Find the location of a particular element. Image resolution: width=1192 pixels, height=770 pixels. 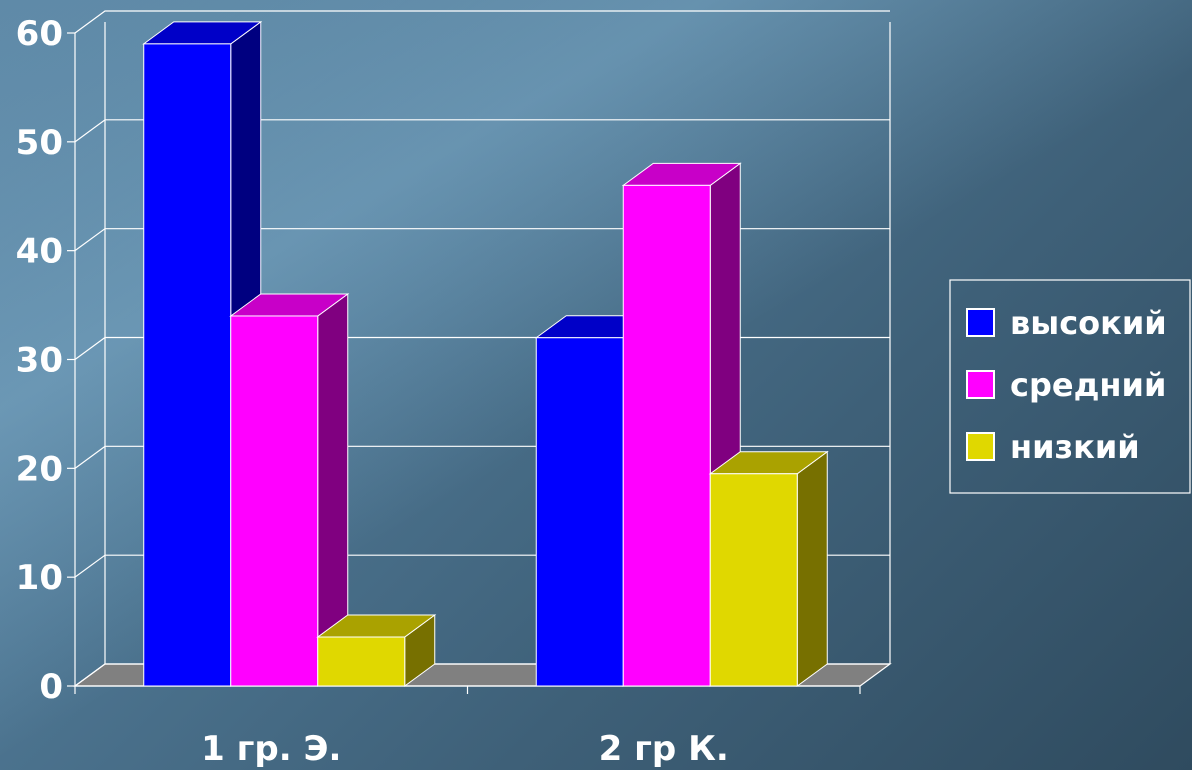

y-tick-label: 20 is located at coordinates (39, 469).